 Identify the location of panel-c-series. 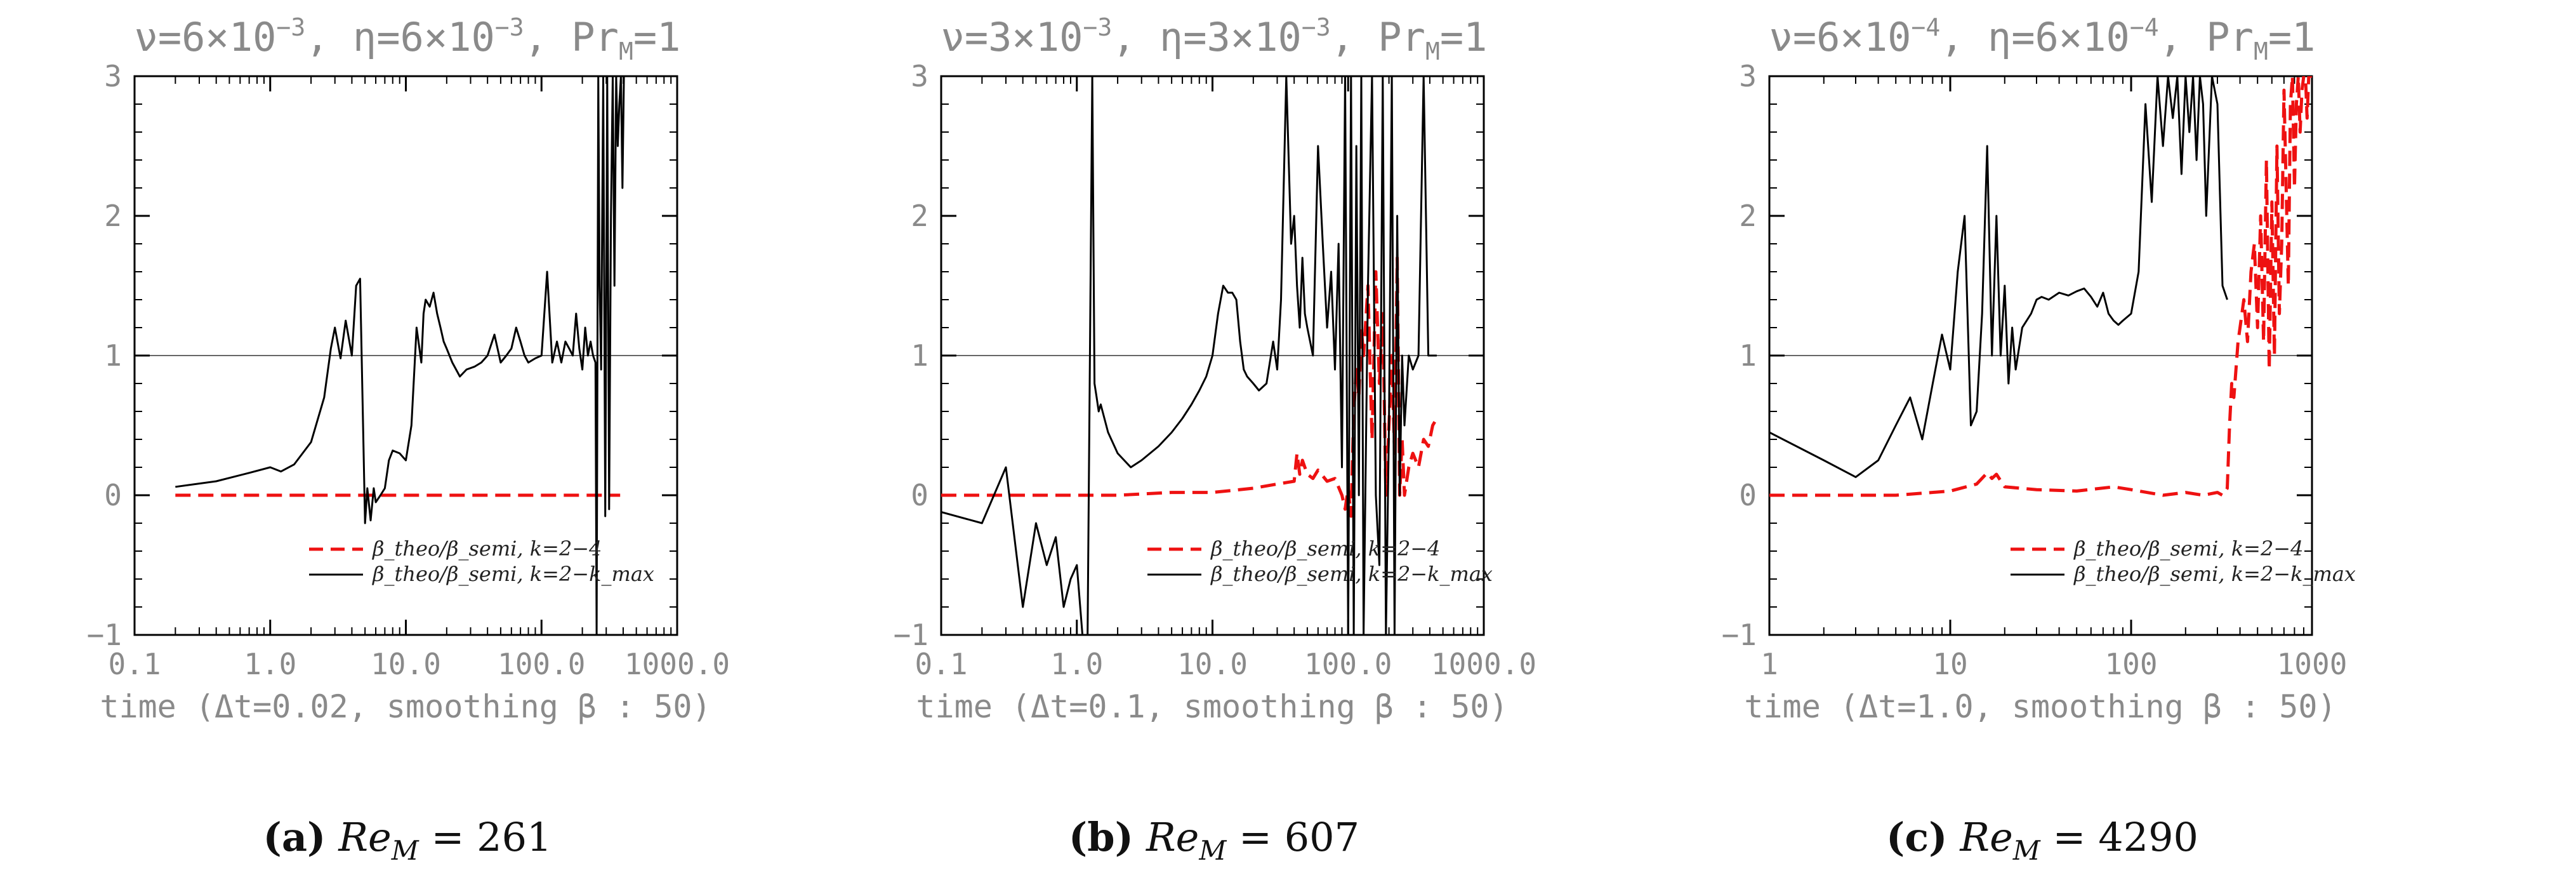
(2041, 286).